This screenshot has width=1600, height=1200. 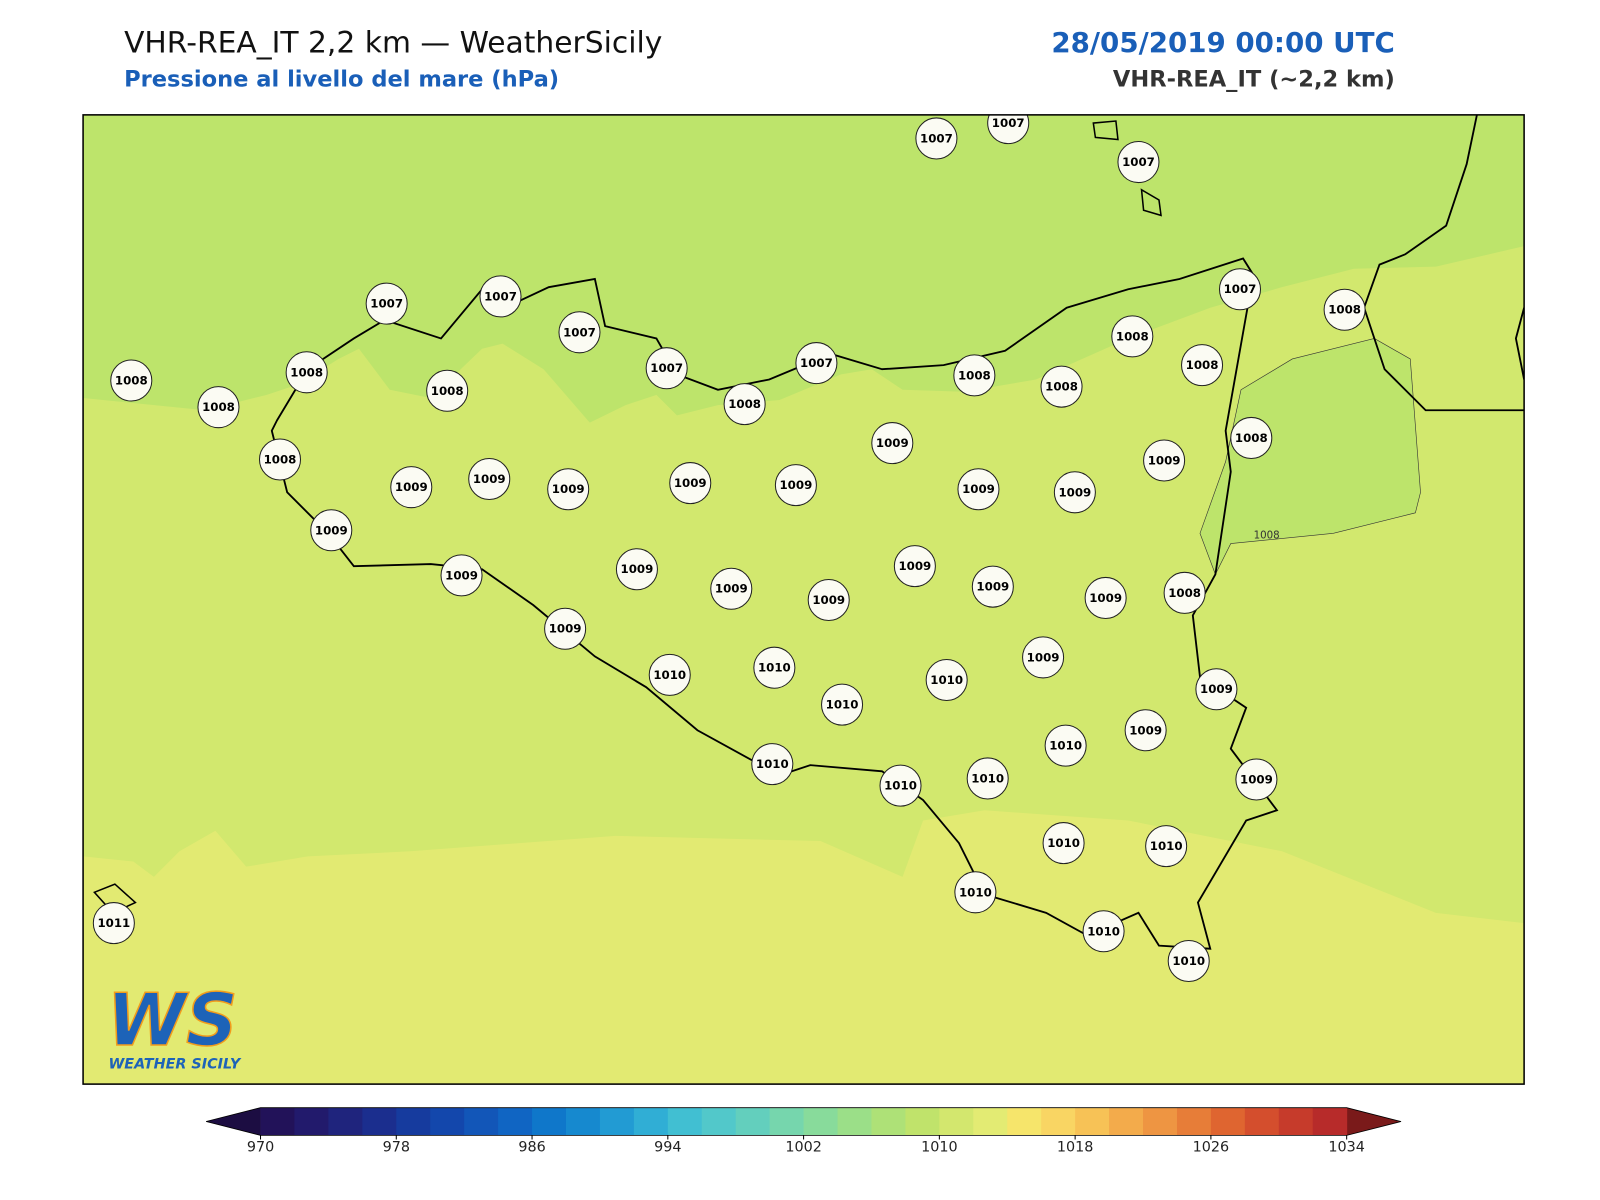 What do you see at coordinates (531, 1148) in the screenshot?
I see `colorbar-tick-label: 986` at bounding box center [531, 1148].